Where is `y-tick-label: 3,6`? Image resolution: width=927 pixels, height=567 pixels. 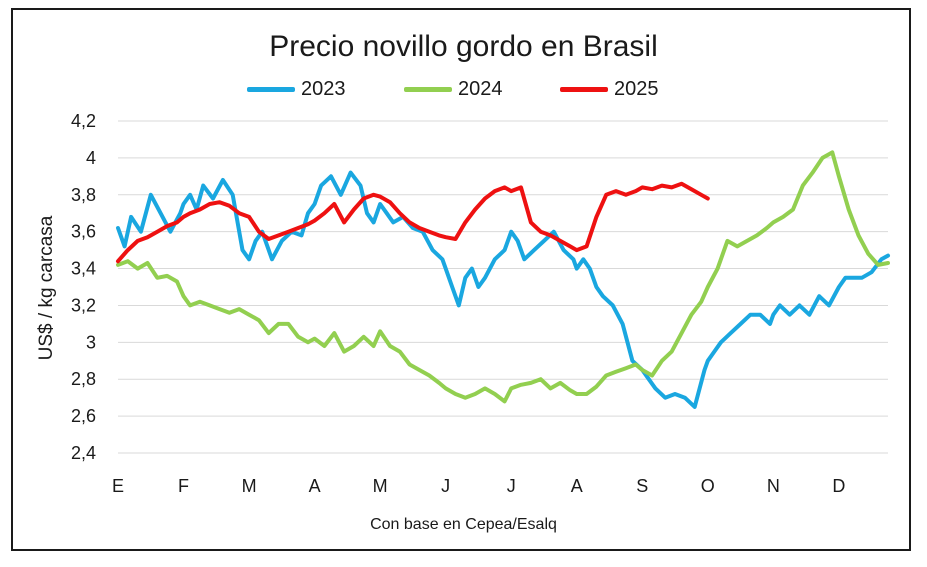
y-tick-label: 3,6 is located at coordinates (83, 232).